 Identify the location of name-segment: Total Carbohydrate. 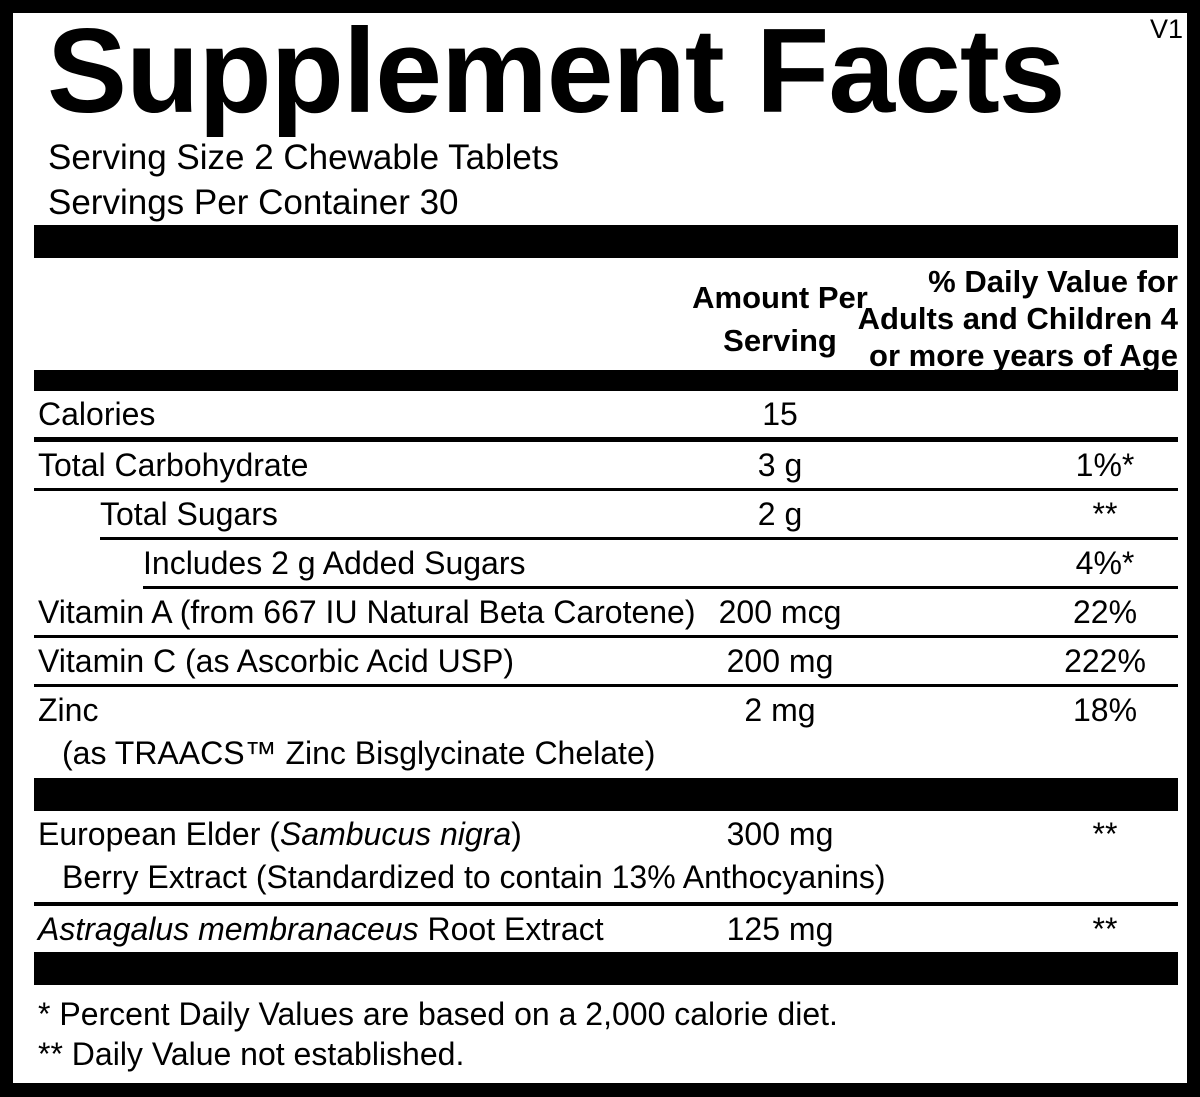
(173, 465).